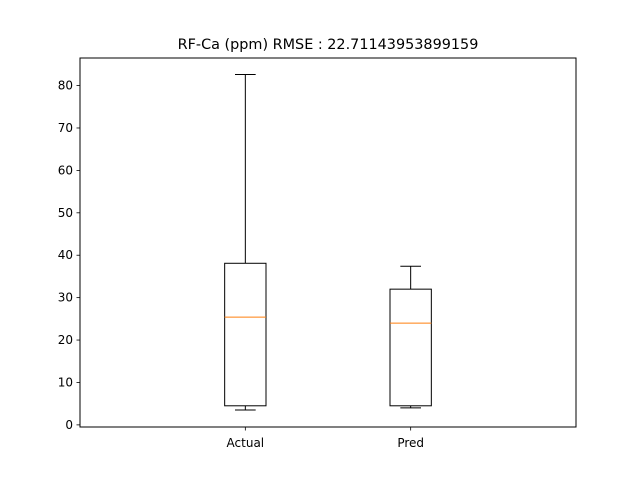  Describe the element at coordinates (65, 340) in the screenshot. I see `y-tick-label: 20` at that location.